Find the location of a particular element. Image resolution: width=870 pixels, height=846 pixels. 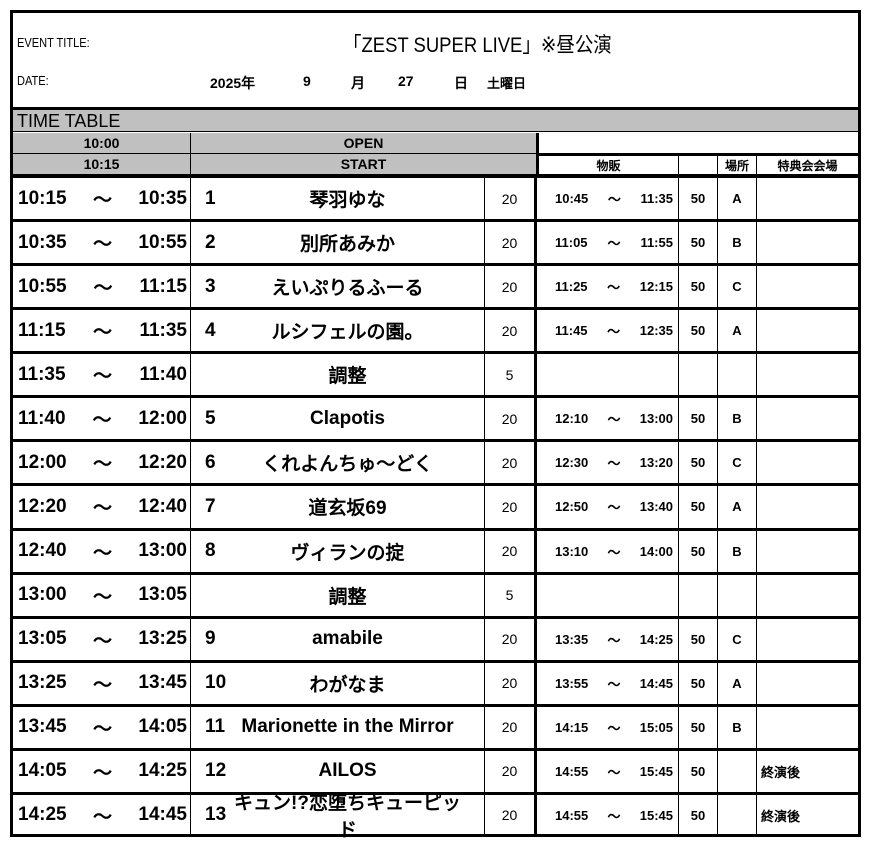

performer: 3 えいぷりるふーる is located at coordinates (338, 287).